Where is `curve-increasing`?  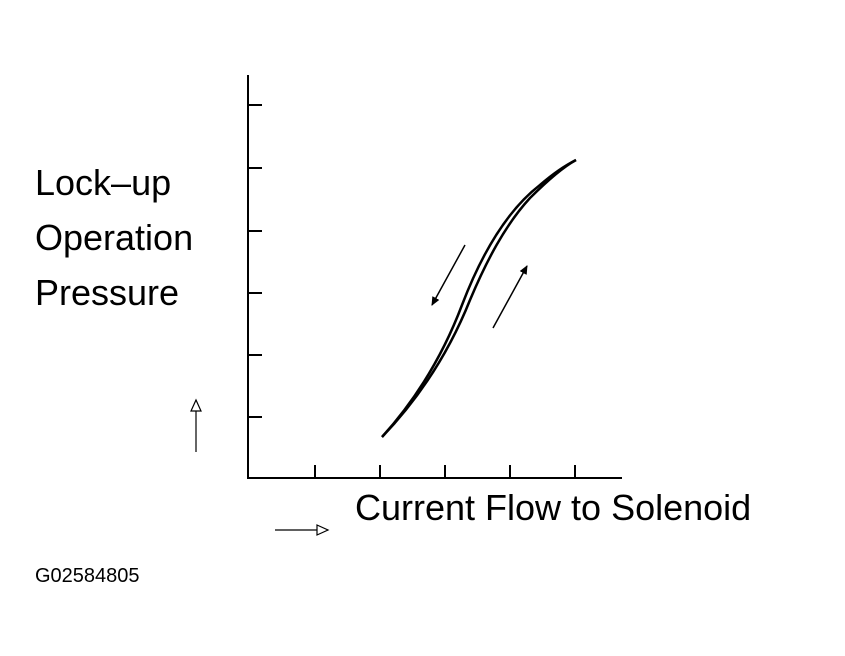
curve-increasing is located at coordinates (479, 298).